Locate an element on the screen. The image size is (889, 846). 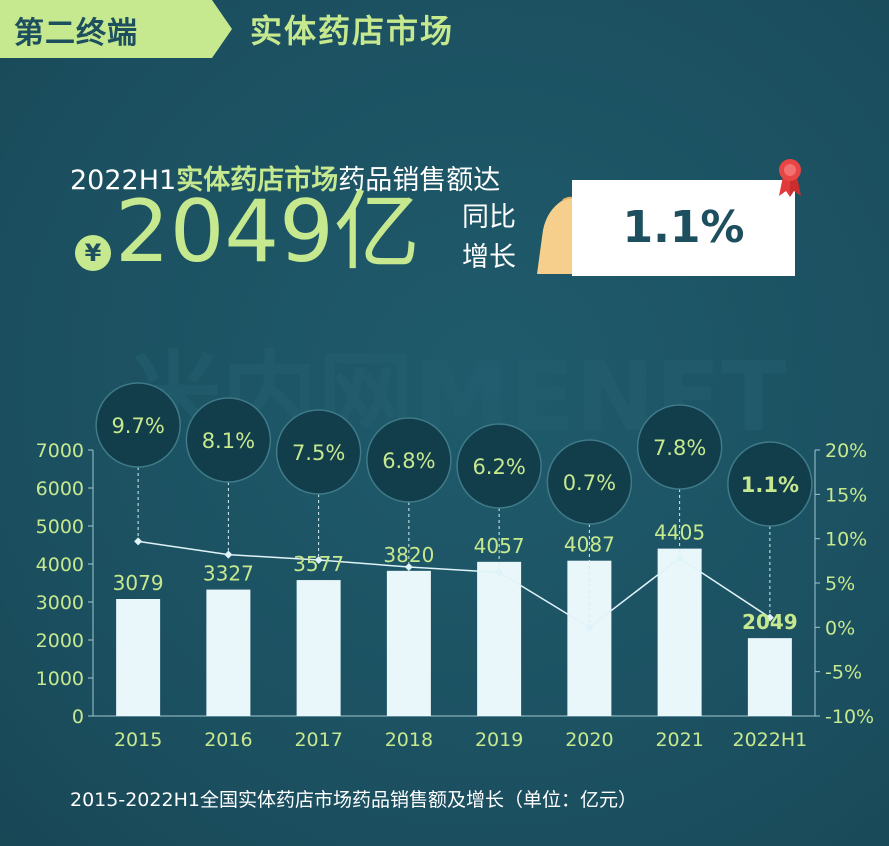
y-right-tick-label: 15% is located at coordinates (846, 495).